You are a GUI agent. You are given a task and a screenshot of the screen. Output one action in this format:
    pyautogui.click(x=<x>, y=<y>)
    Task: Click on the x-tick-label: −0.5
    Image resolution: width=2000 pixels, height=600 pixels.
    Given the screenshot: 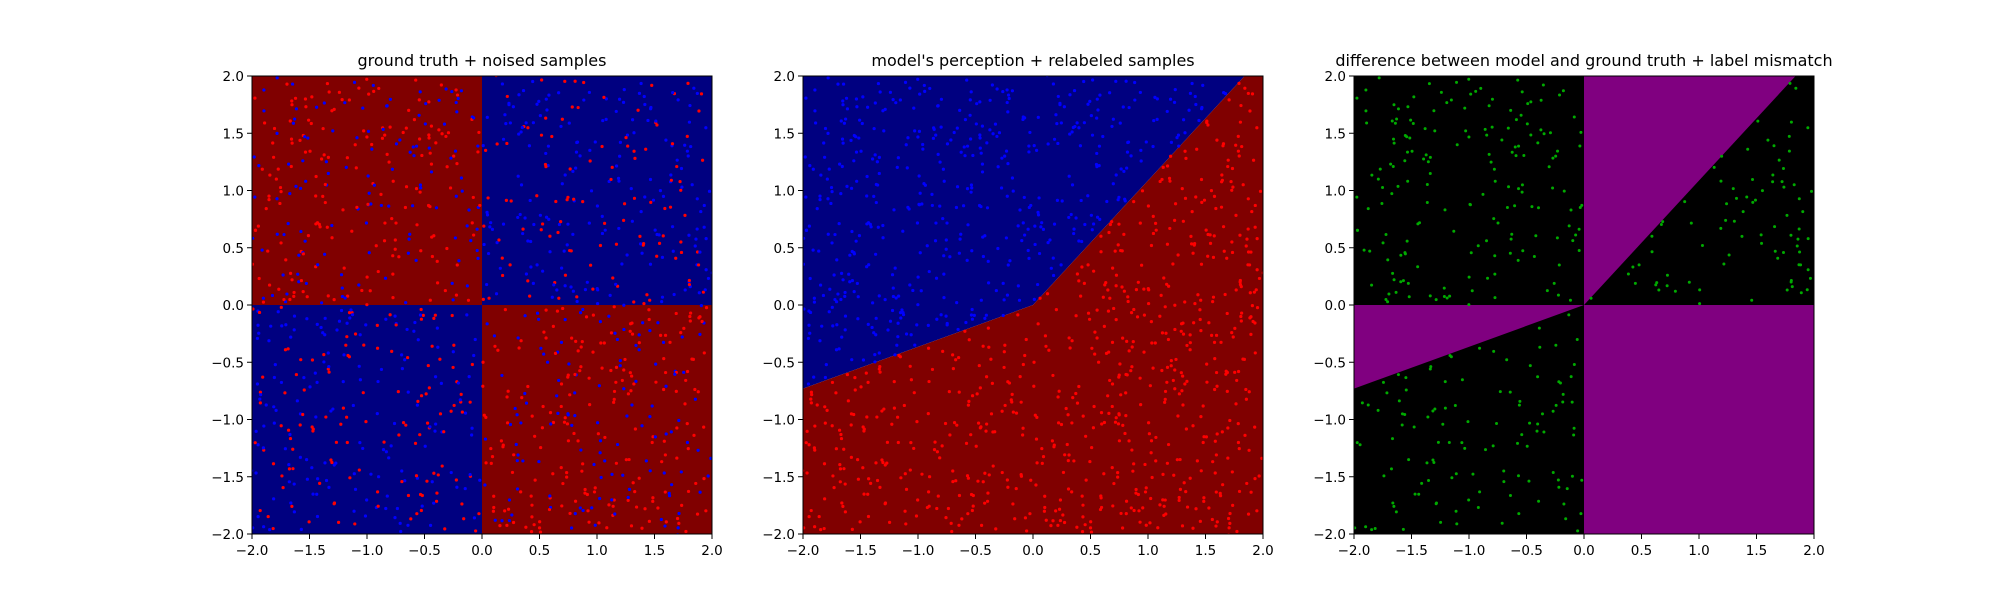 What is the action you would take?
    pyautogui.click(x=1526, y=551)
    